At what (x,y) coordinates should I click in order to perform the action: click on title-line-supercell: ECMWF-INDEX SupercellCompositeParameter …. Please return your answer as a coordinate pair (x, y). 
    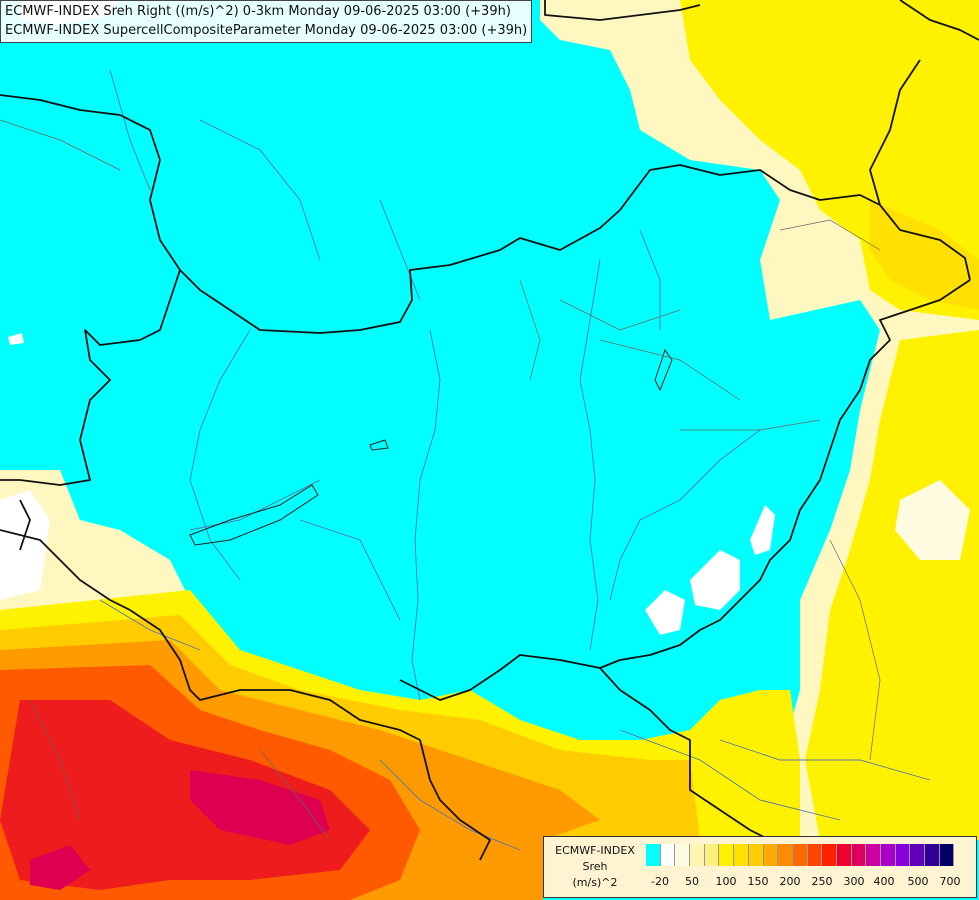
    Looking at the image, I should click on (266, 30).